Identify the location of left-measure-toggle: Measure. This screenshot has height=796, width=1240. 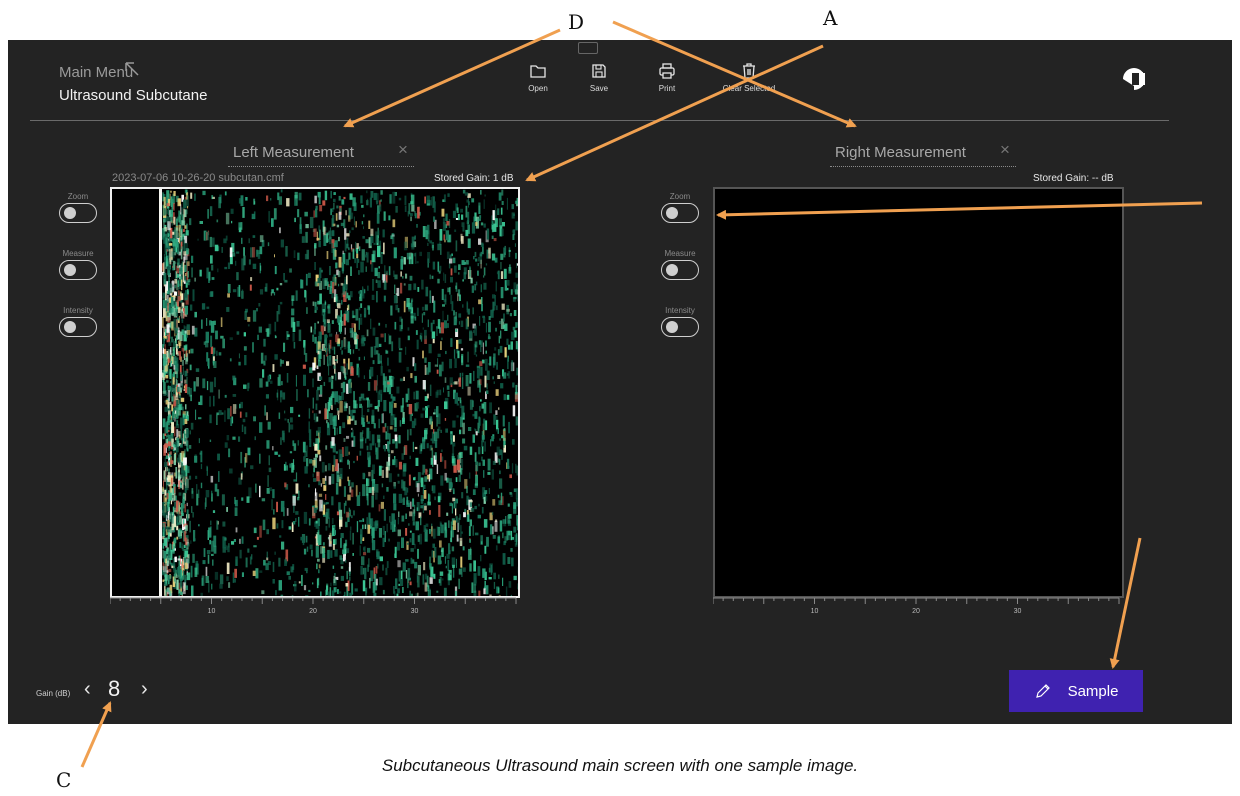
(78, 264).